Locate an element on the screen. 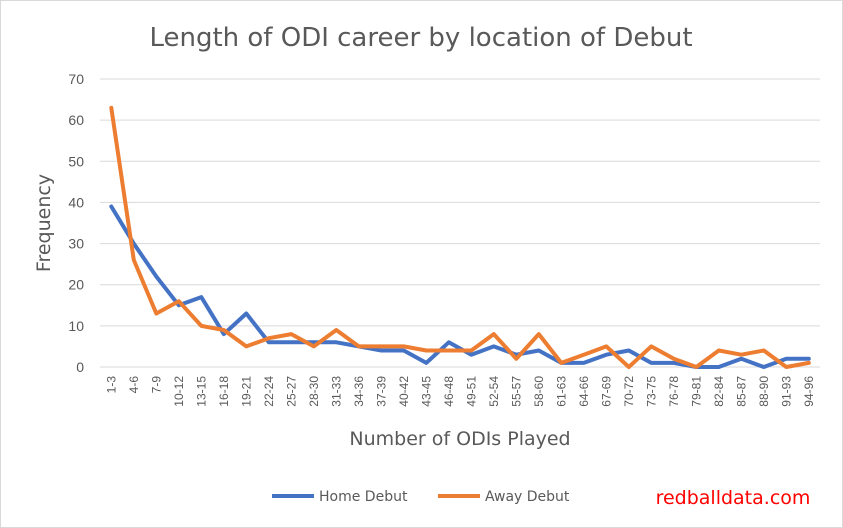  x-tick-label: 94-96 is located at coordinates (809, 391).